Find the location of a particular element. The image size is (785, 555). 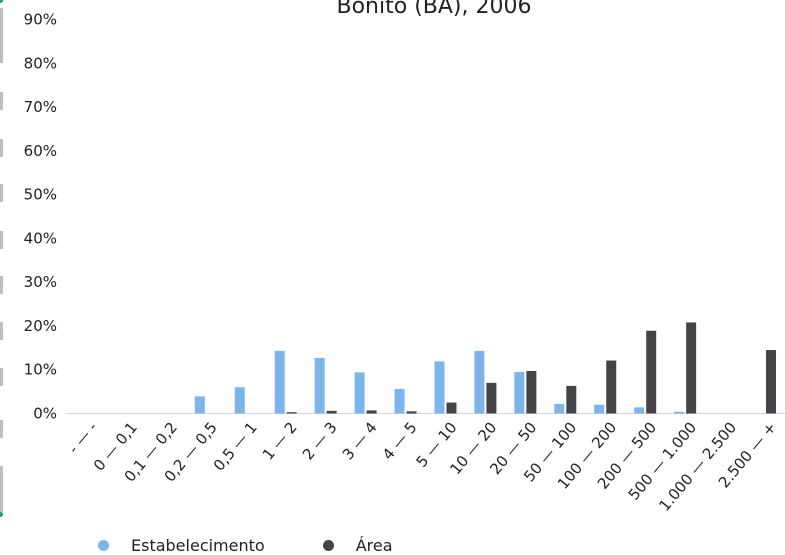

y-tick-label: 90% is located at coordinates (40, 20).